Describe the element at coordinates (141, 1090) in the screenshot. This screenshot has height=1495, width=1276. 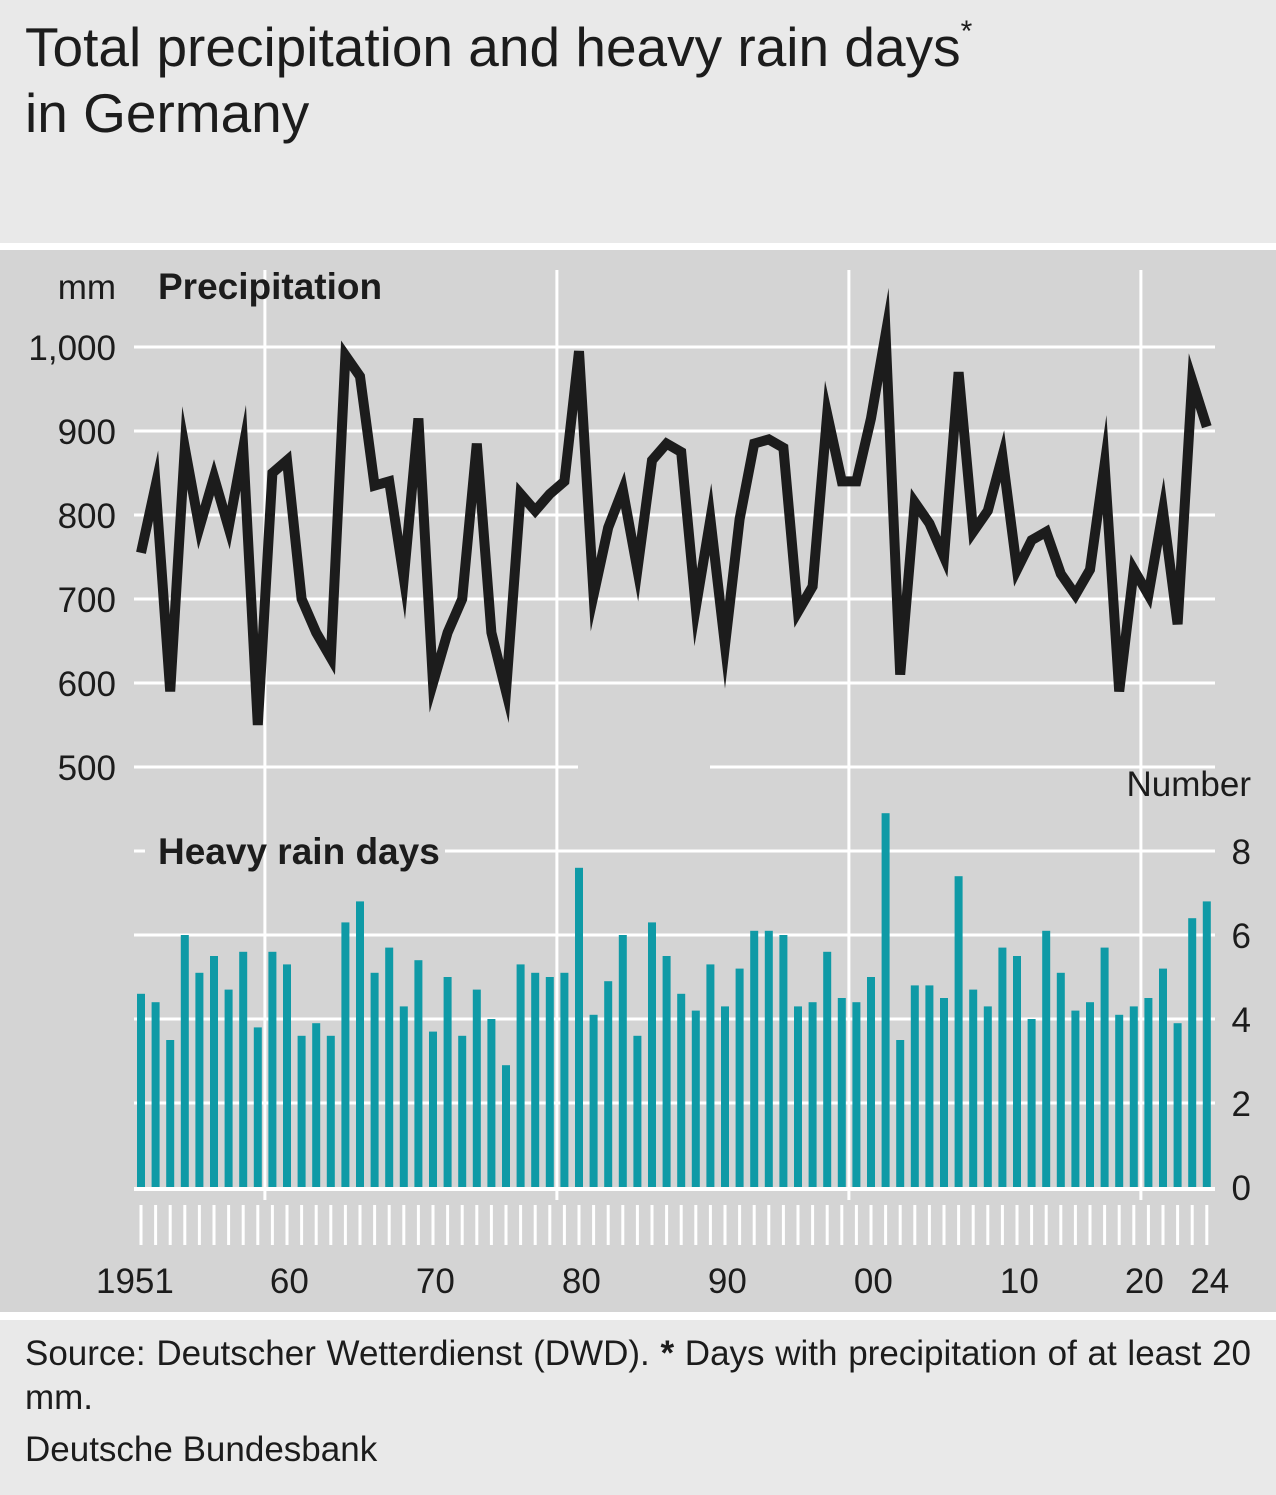
I see `bar-1951` at that location.